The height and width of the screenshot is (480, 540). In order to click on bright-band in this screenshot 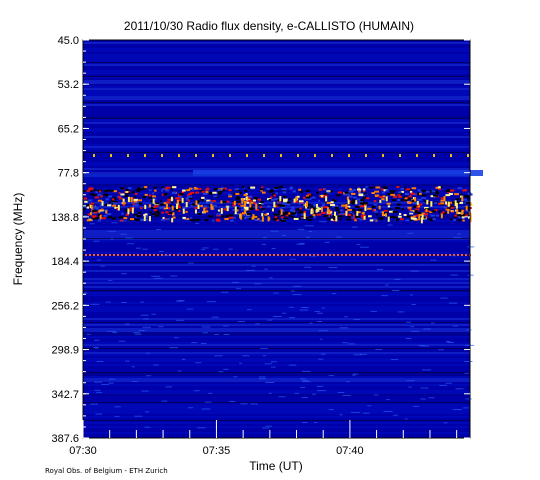, I will do `click(338, 173)`.